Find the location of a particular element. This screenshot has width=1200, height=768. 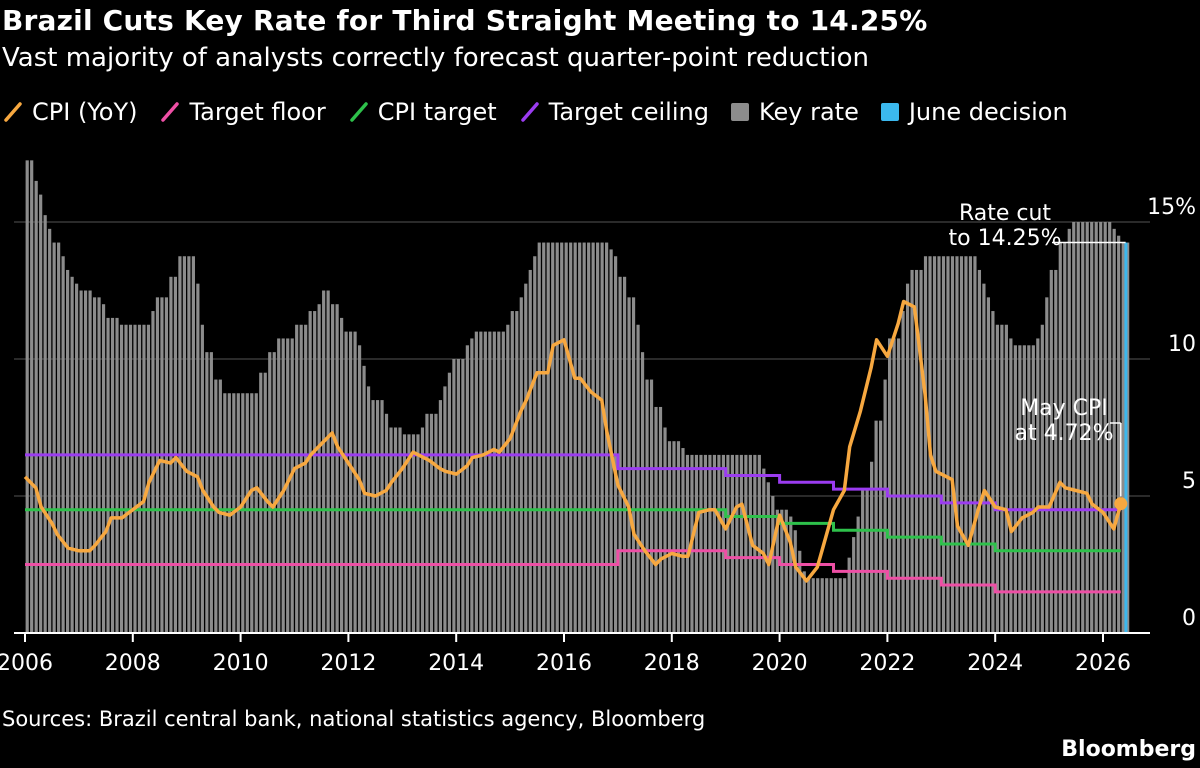

y-axis: 0 5 10 15% is located at coordinates (1171, 413).